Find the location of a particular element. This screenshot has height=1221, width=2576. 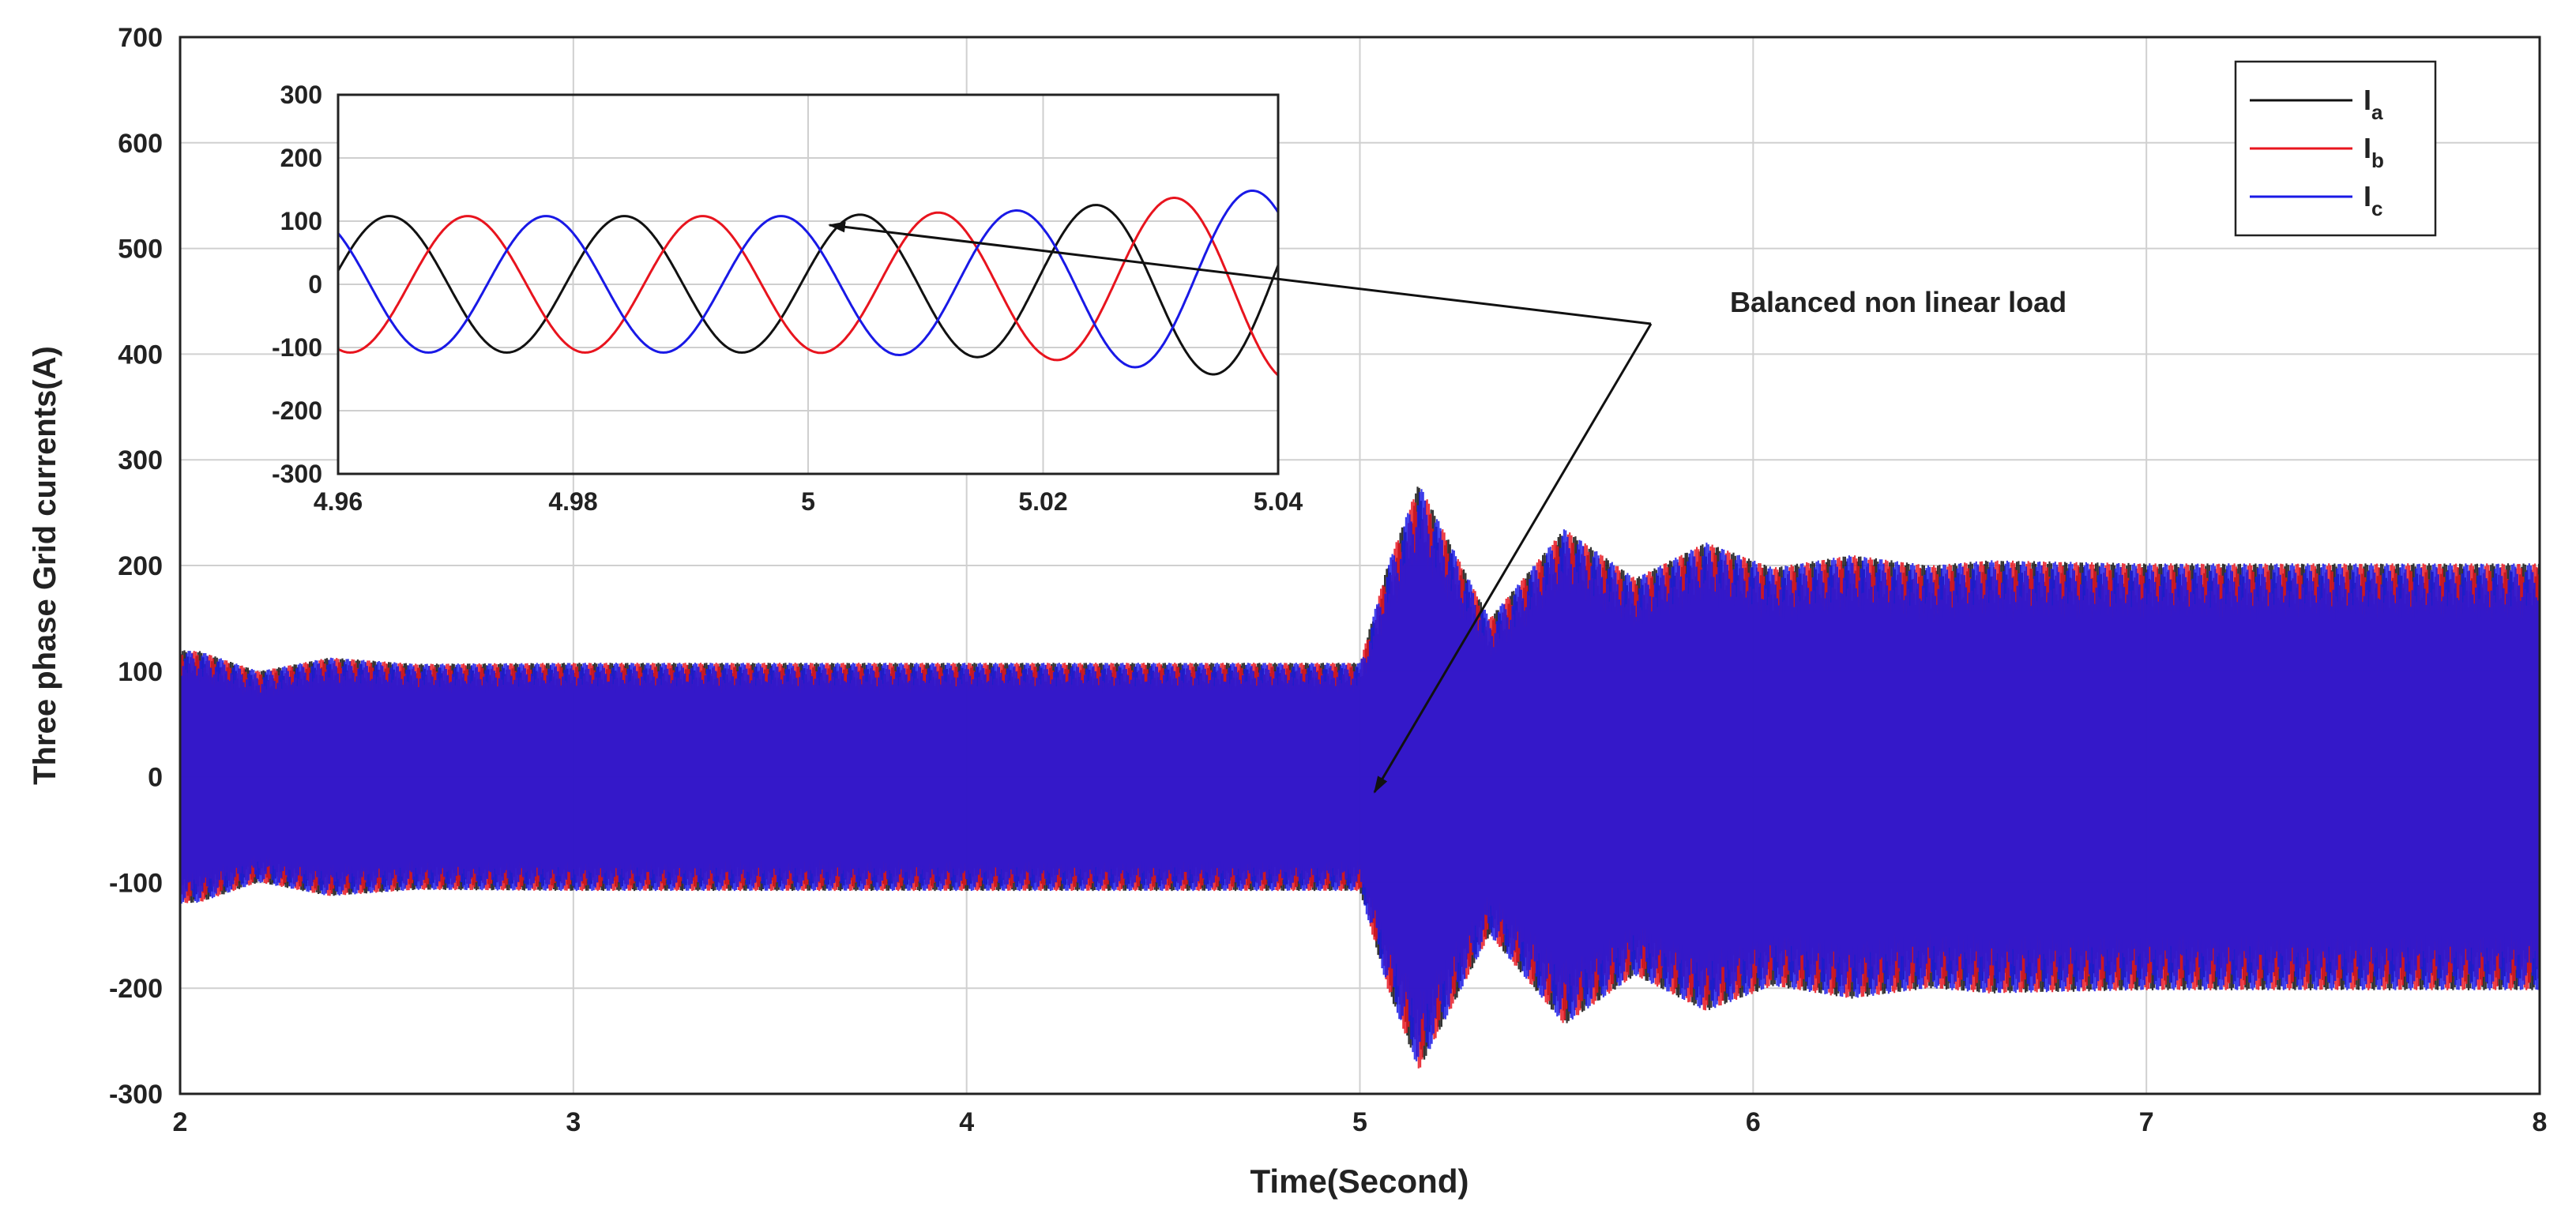

inset-axes-frame is located at coordinates (809, 284).